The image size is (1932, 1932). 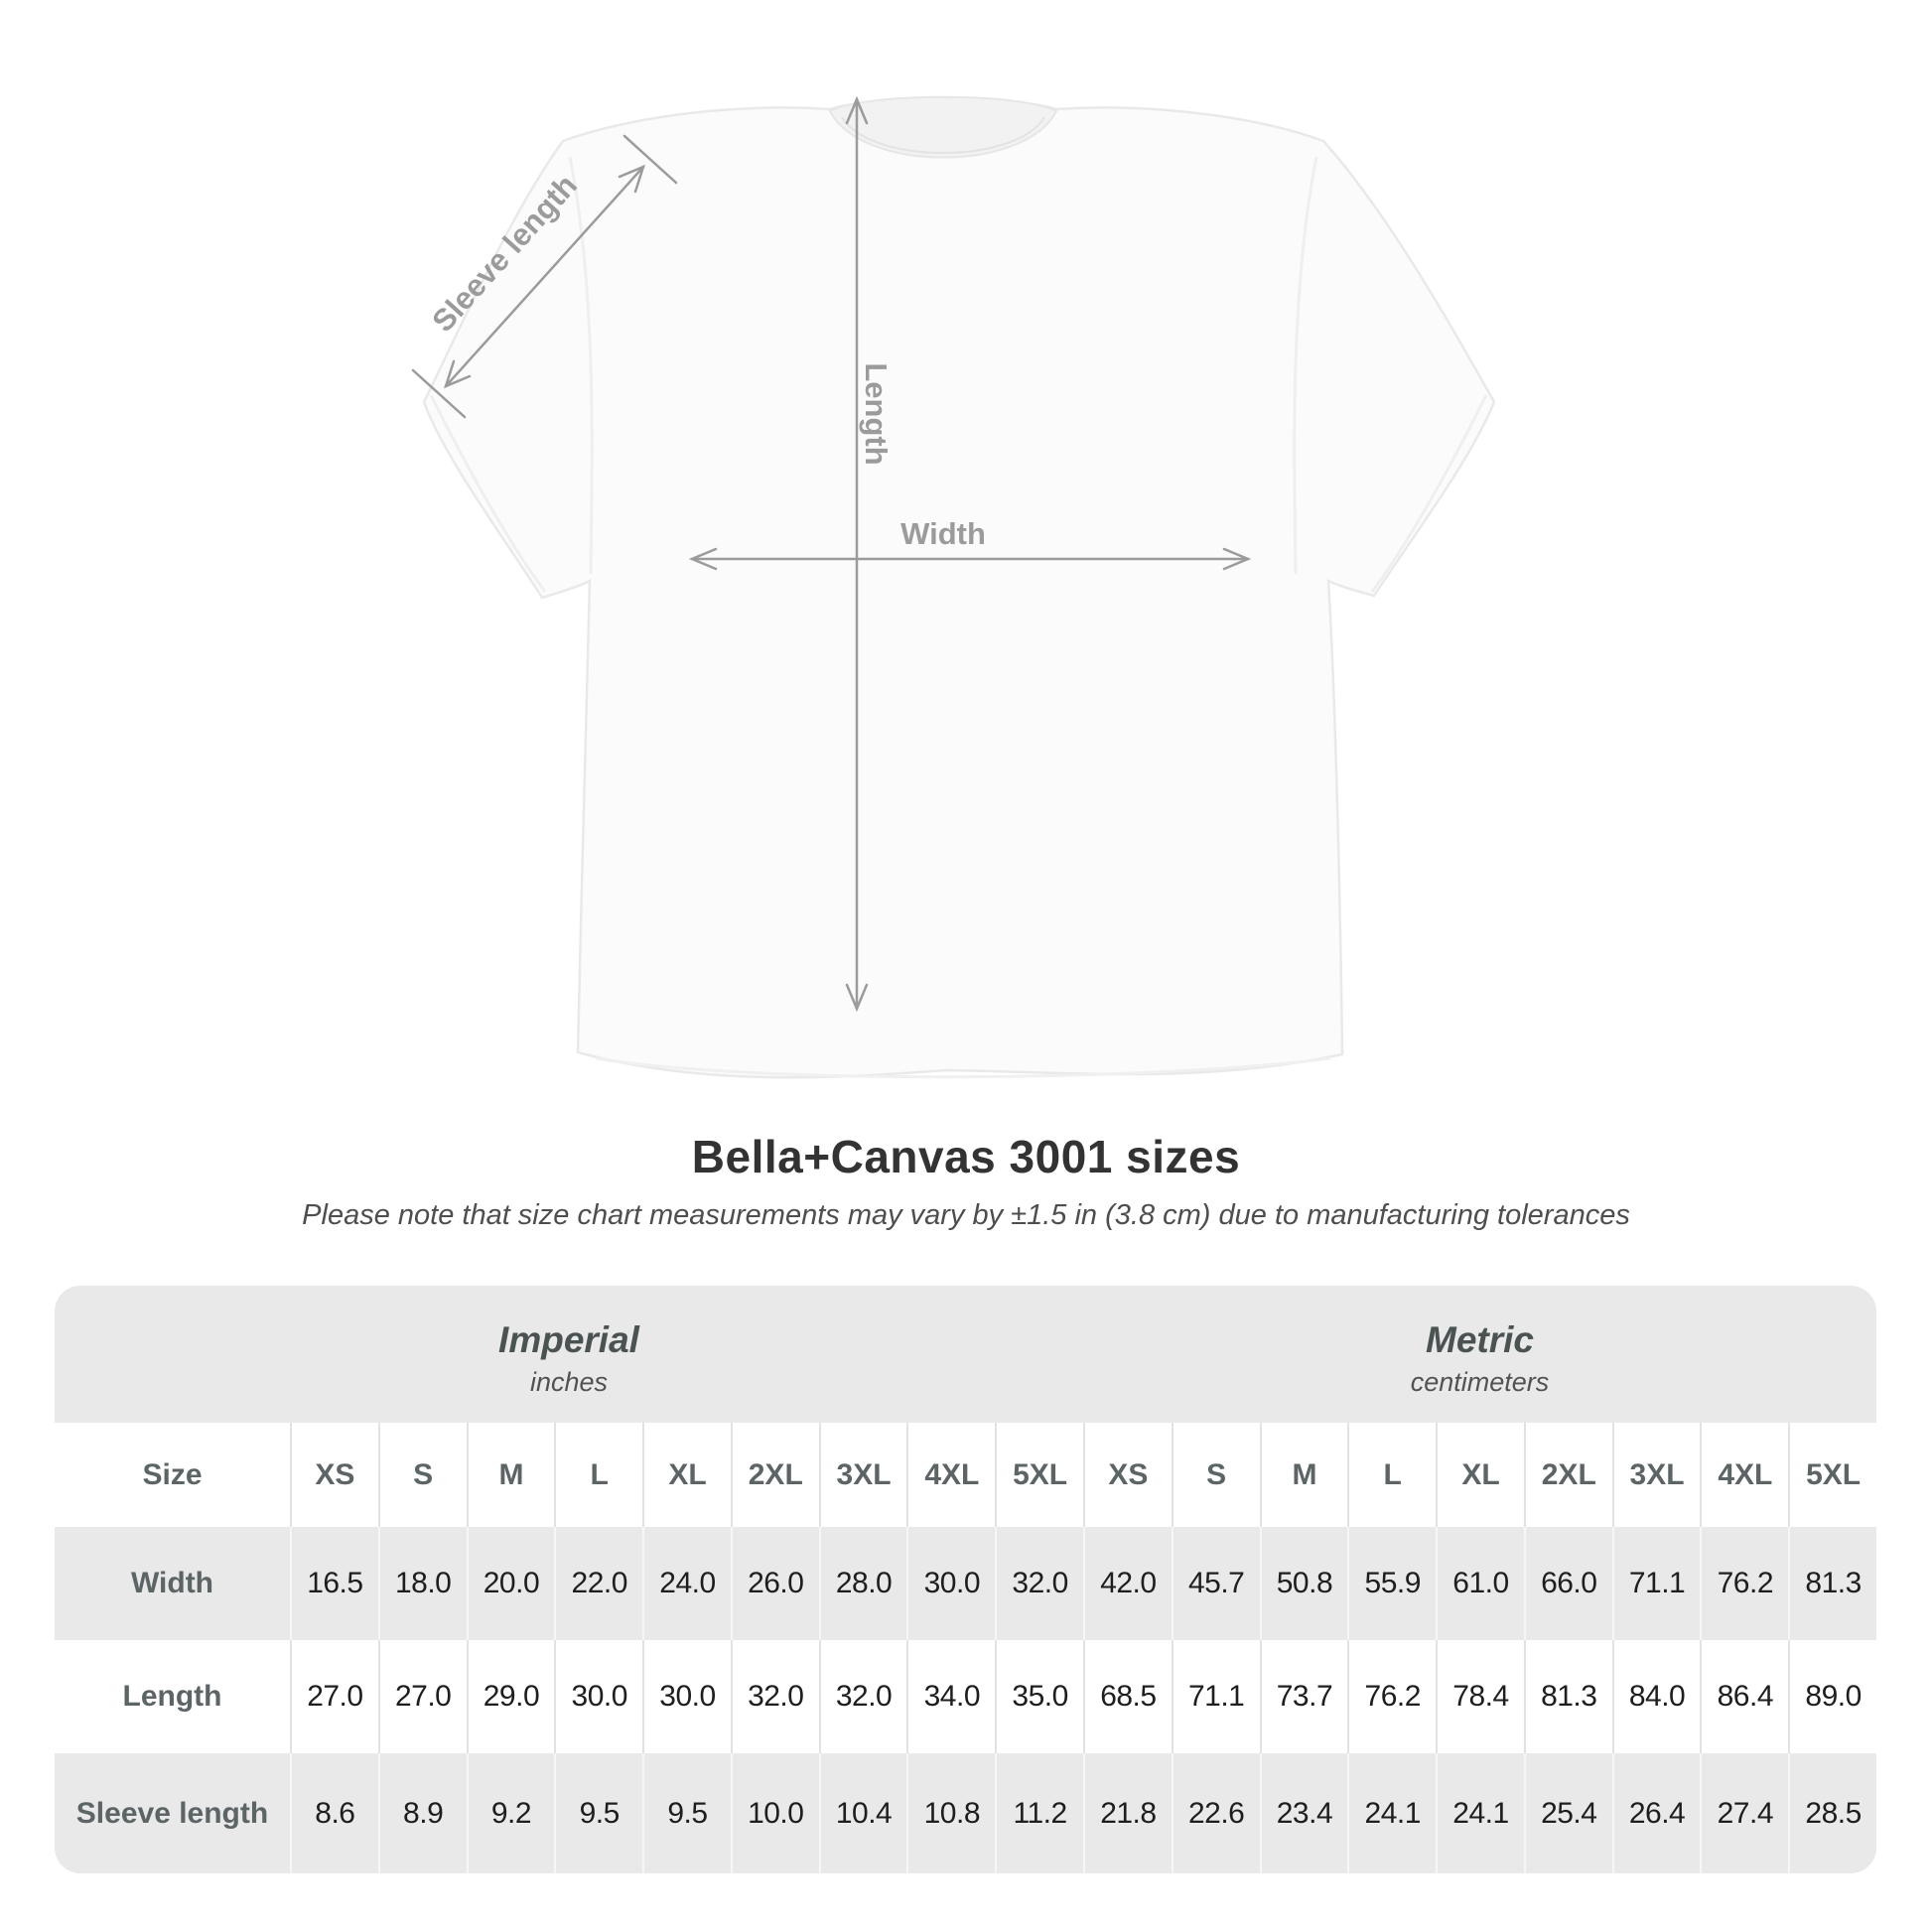 What do you see at coordinates (1568, 1697) in the screenshot?
I see `length-metric-2xl: 81.3` at bounding box center [1568, 1697].